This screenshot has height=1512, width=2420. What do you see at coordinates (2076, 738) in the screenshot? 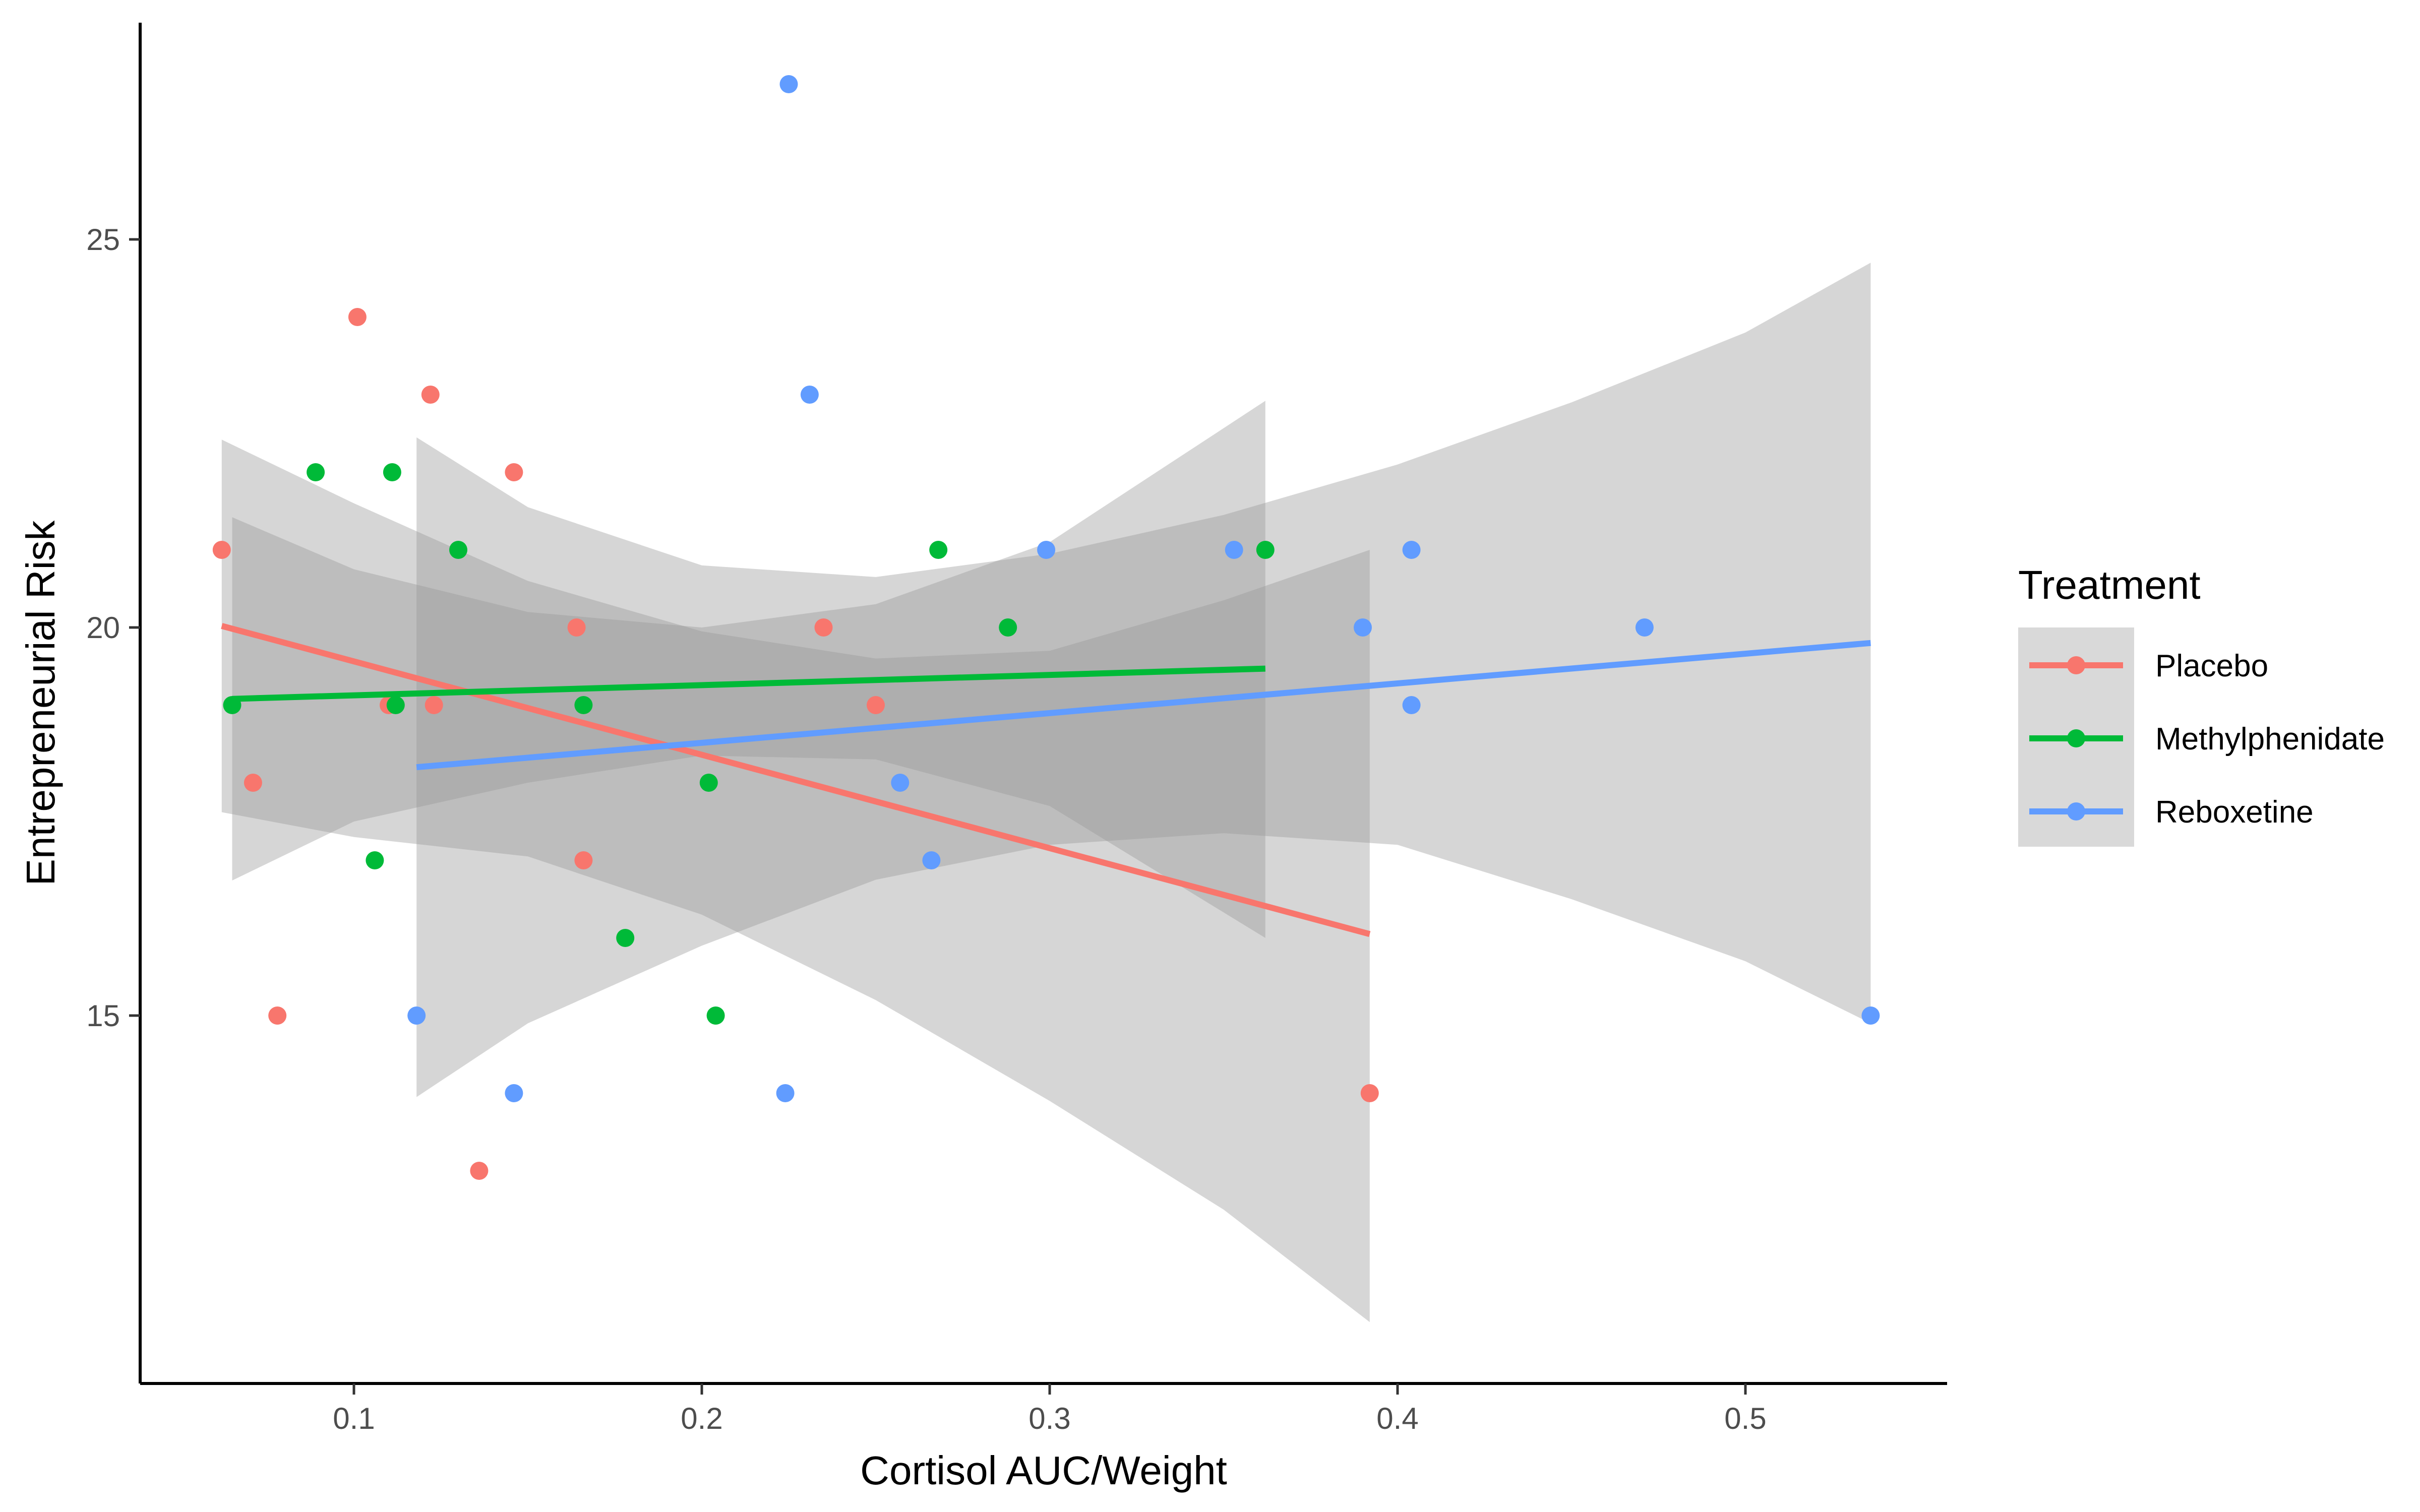
I see `methylphenidate-legend-point` at bounding box center [2076, 738].